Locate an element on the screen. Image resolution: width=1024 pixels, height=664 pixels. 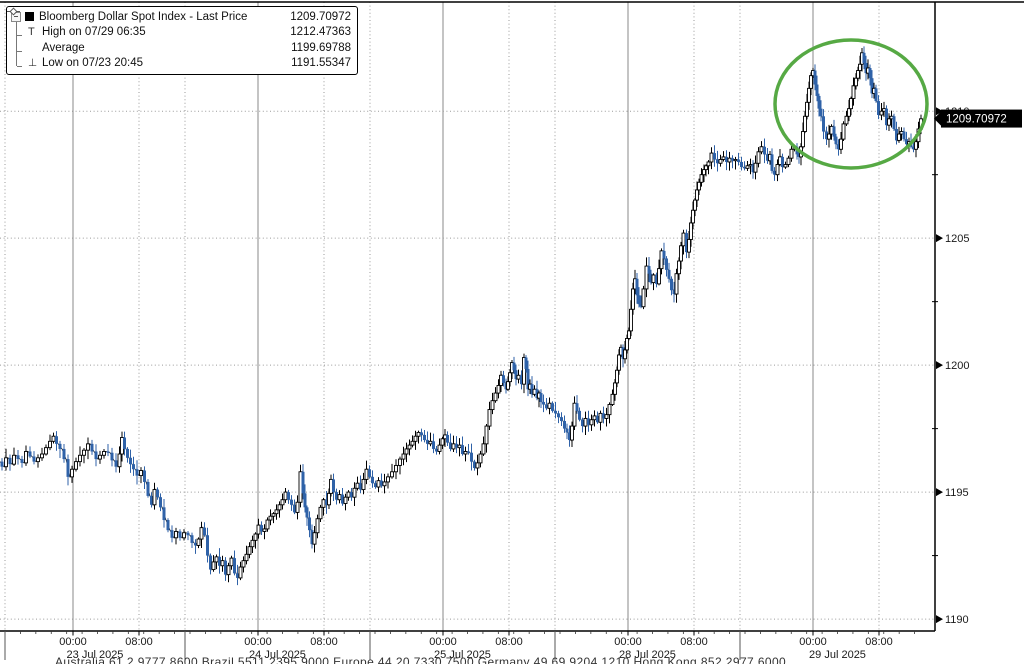
annotation-circle is located at coordinates (851, 104).